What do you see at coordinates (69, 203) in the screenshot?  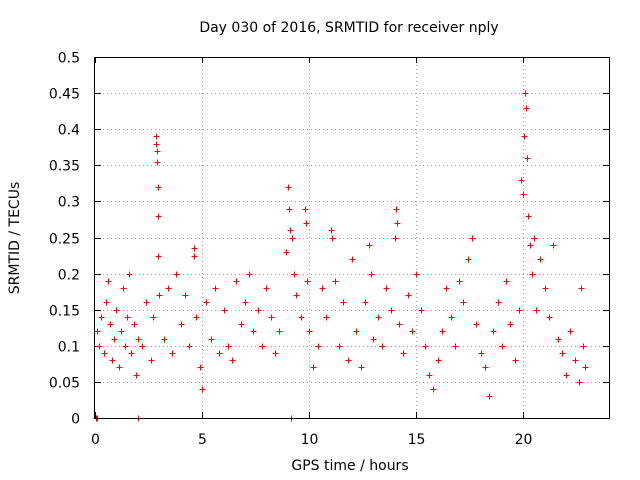 I see `y-tick-label: 0.3` at bounding box center [69, 203].